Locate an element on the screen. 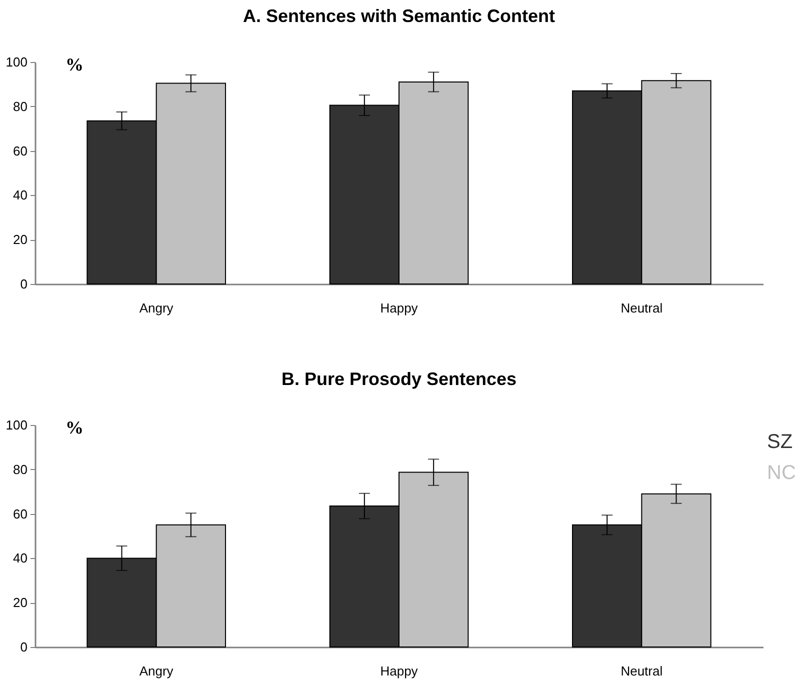 The height and width of the screenshot is (693, 808). chart-title: A. Sentences with Semantic Content is located at coordinates (399, 16).